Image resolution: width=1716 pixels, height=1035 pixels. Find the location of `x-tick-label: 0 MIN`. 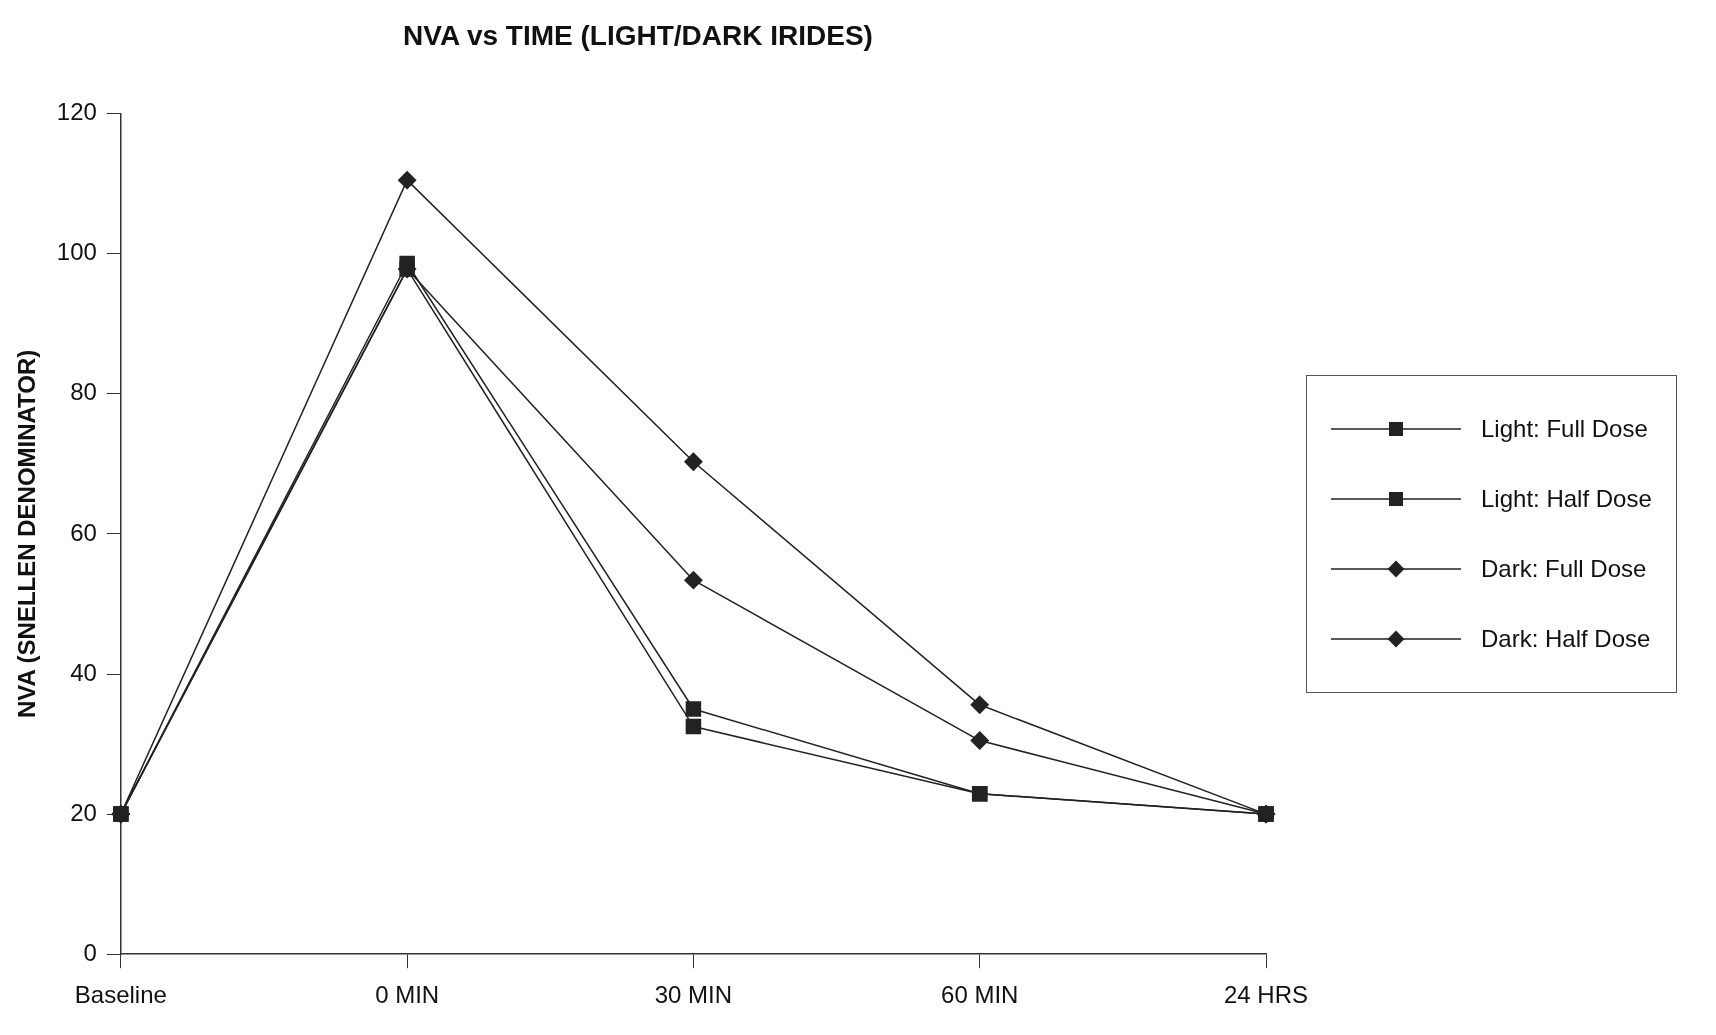

x-tick-label: 0 MIN is located at coordinates (407, 995).